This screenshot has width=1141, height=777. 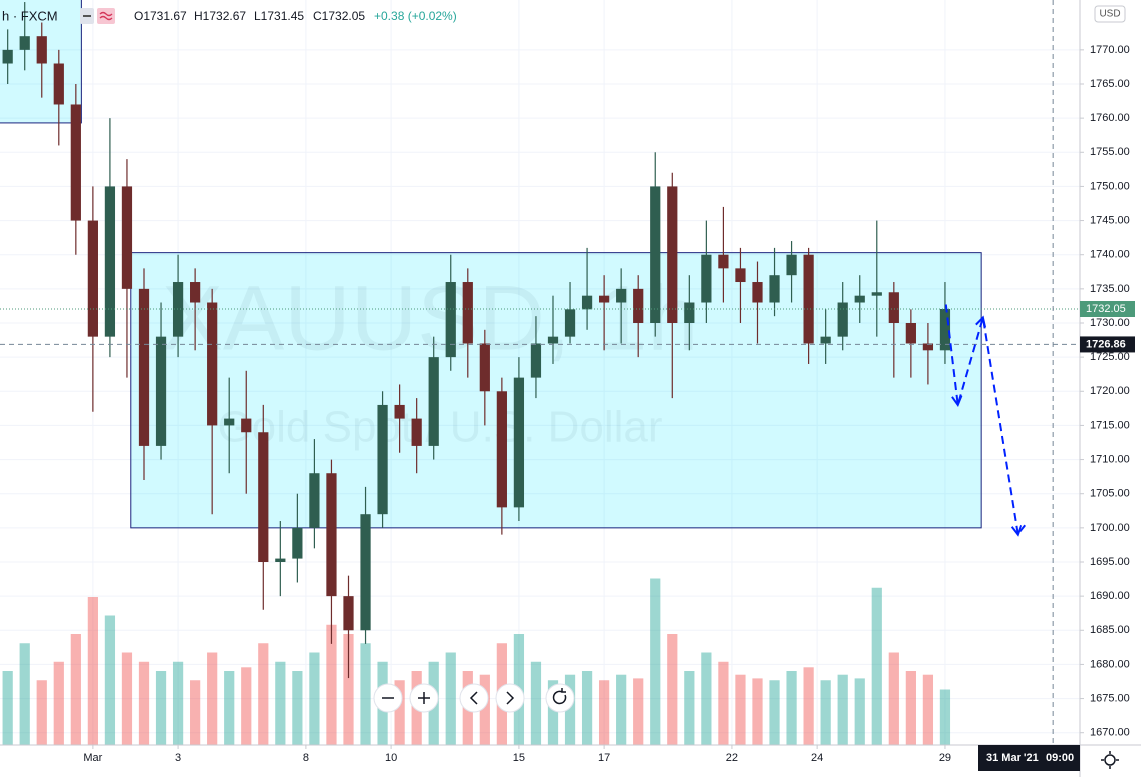 What do you see at coordinates (1110, 84) in the screenshot?
I see `y-tick-label: 1765.00` at bounding box center [1110, 84].